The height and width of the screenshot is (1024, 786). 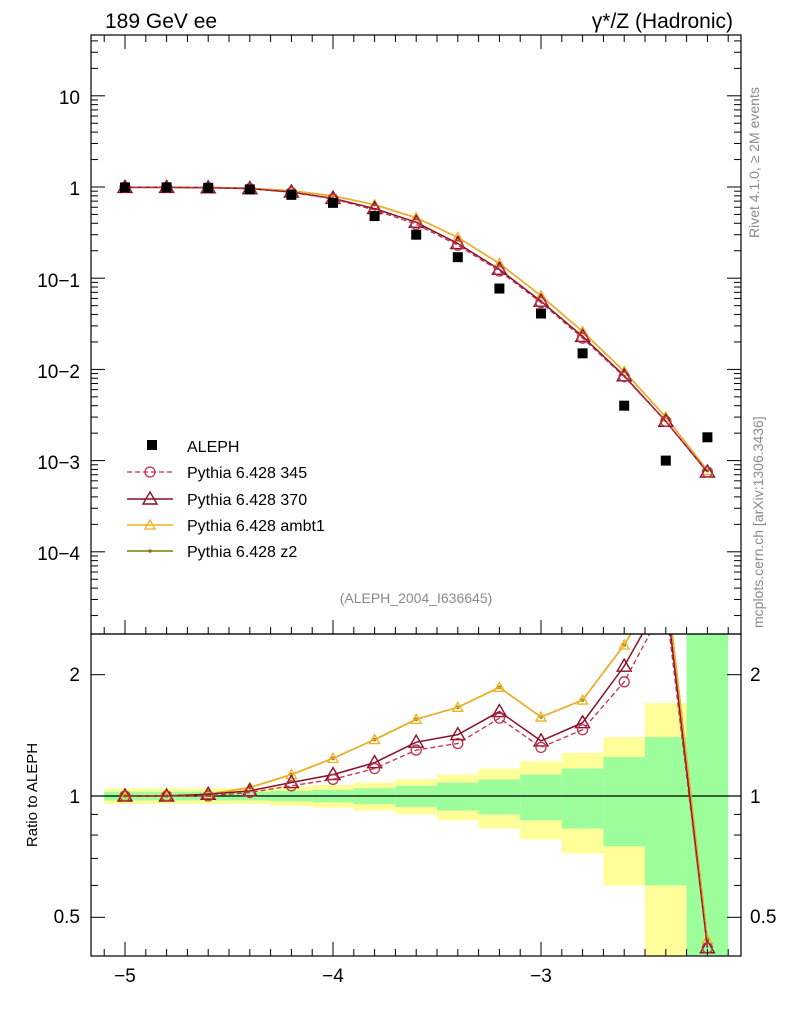 I want to click on legend-label-aleph: ALEPH, so click(x=213, y=447).